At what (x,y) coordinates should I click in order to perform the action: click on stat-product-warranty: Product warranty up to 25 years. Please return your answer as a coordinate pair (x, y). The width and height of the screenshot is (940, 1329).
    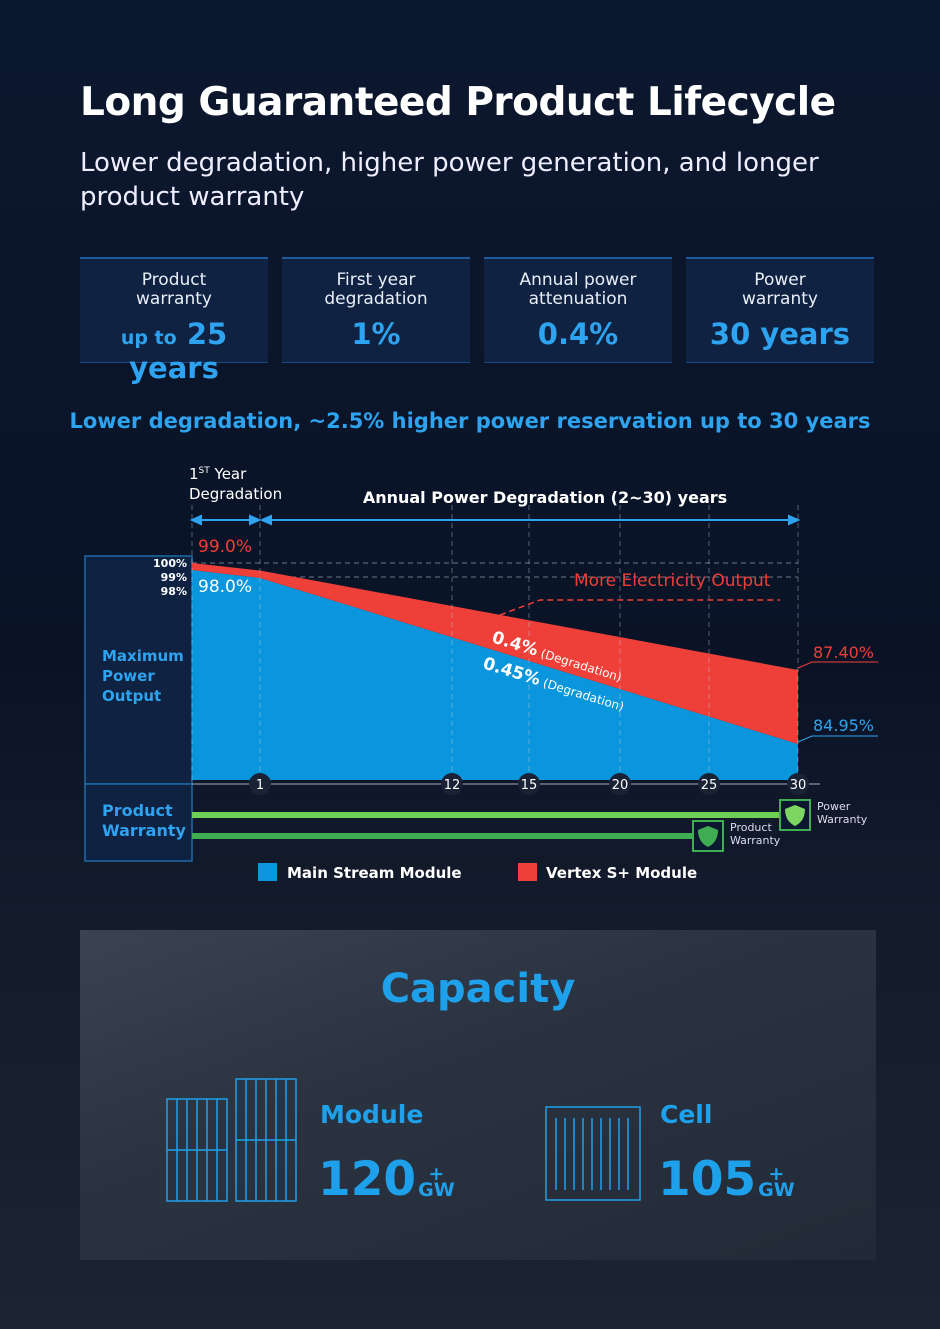
    Looking at the image, I should click on (174, 321).